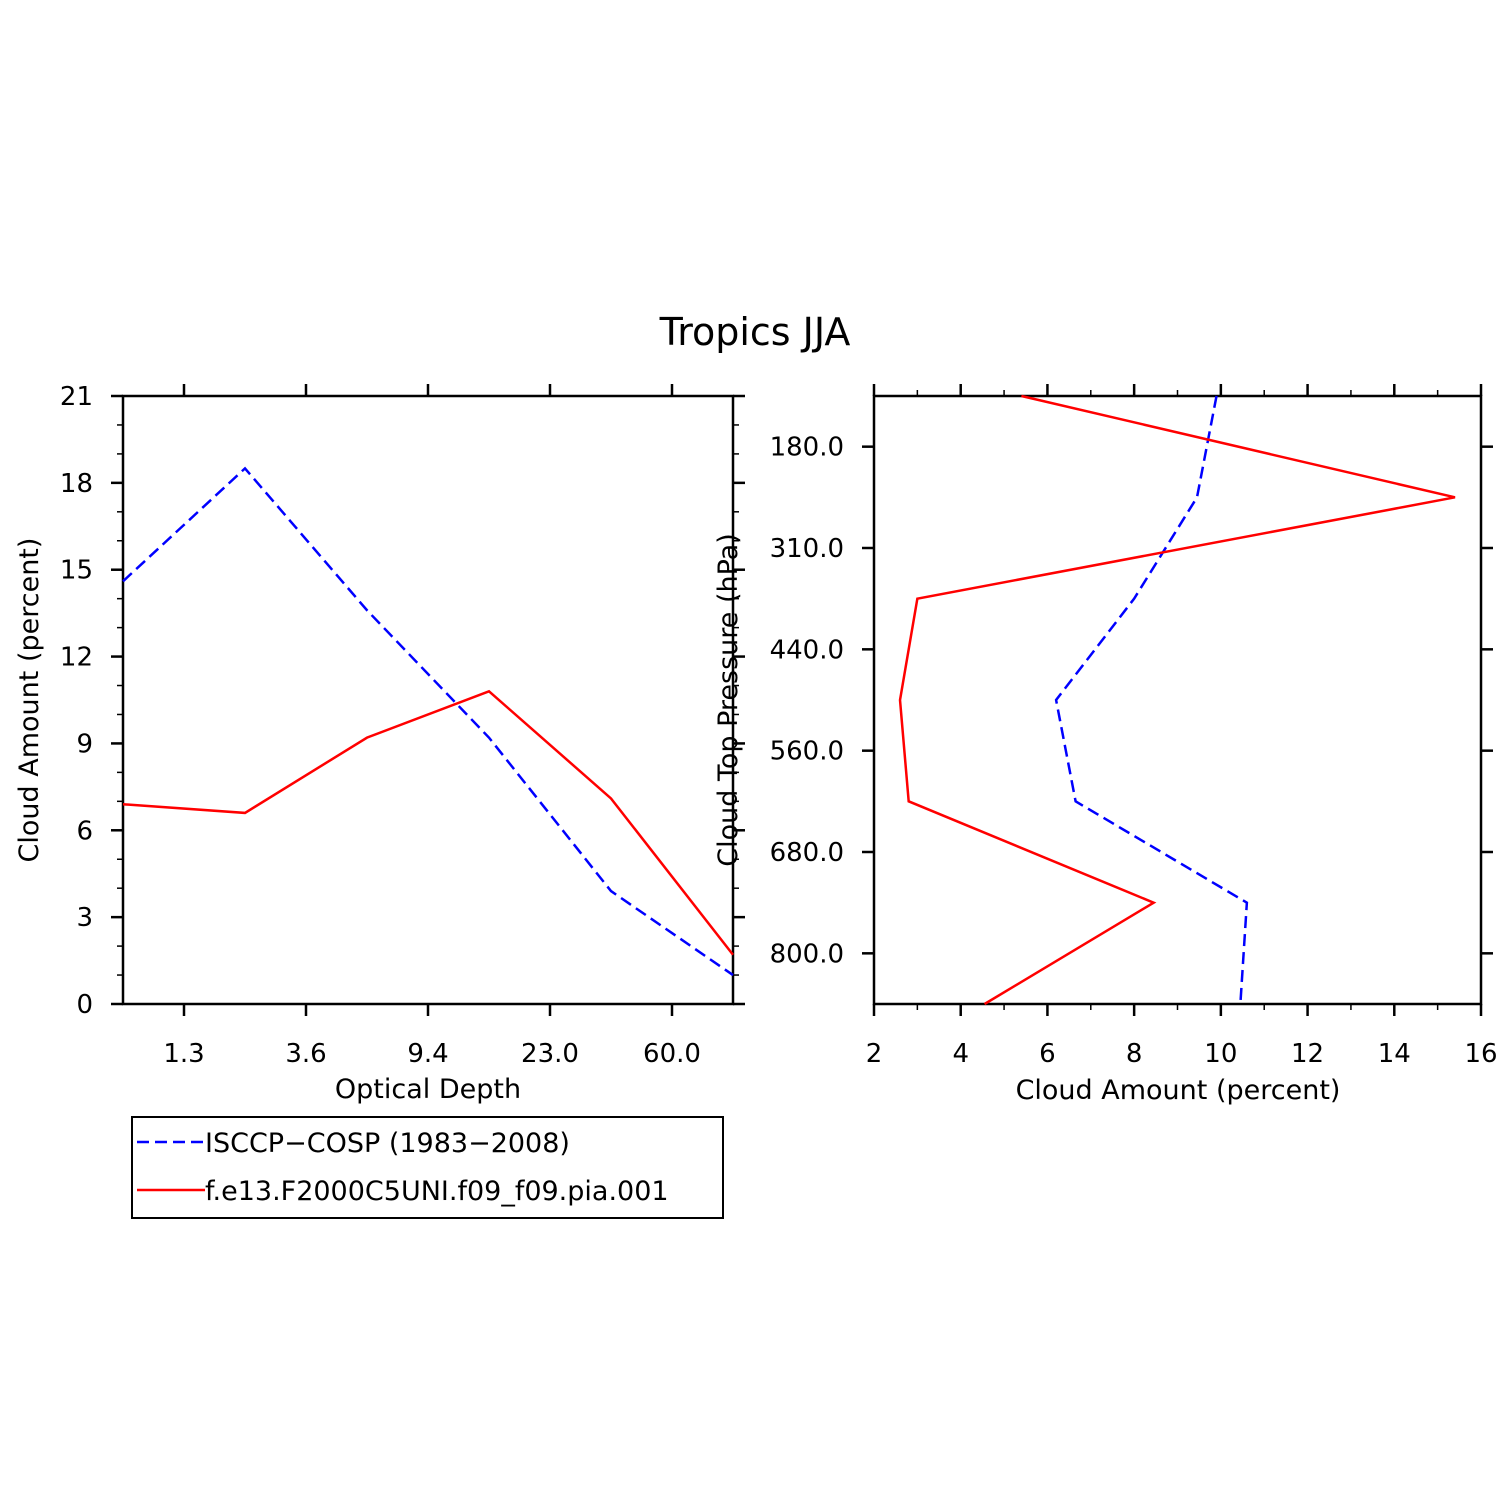 The width and height of the screenshot is (1510, 1510). Describe the element at coordinates (305, 1054) in the screenshot. I see `left-x-tick-label: 3.6` at that location.